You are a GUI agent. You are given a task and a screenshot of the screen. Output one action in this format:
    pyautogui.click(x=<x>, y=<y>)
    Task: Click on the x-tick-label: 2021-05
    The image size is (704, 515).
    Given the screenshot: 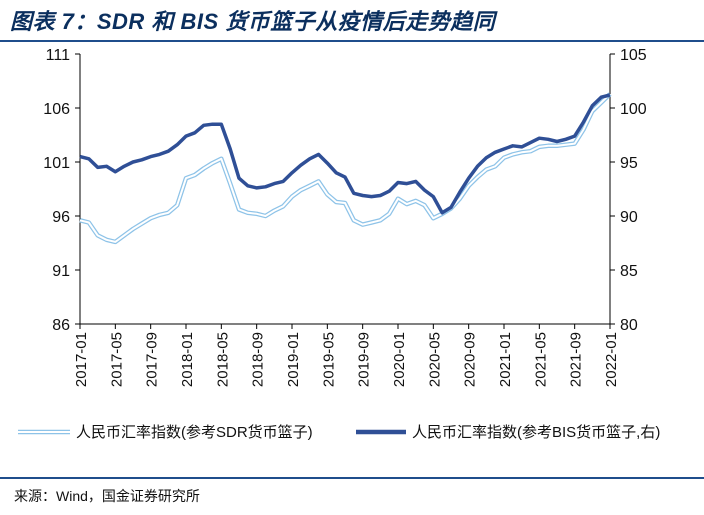 What is the action you would take?
    pyautogui.click(x=540, y=359)
    